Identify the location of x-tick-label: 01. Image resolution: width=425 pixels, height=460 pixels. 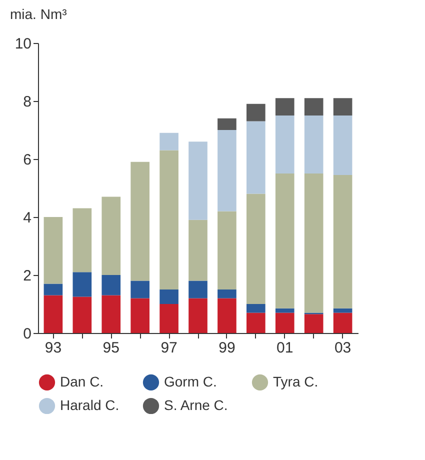
(285, 348).